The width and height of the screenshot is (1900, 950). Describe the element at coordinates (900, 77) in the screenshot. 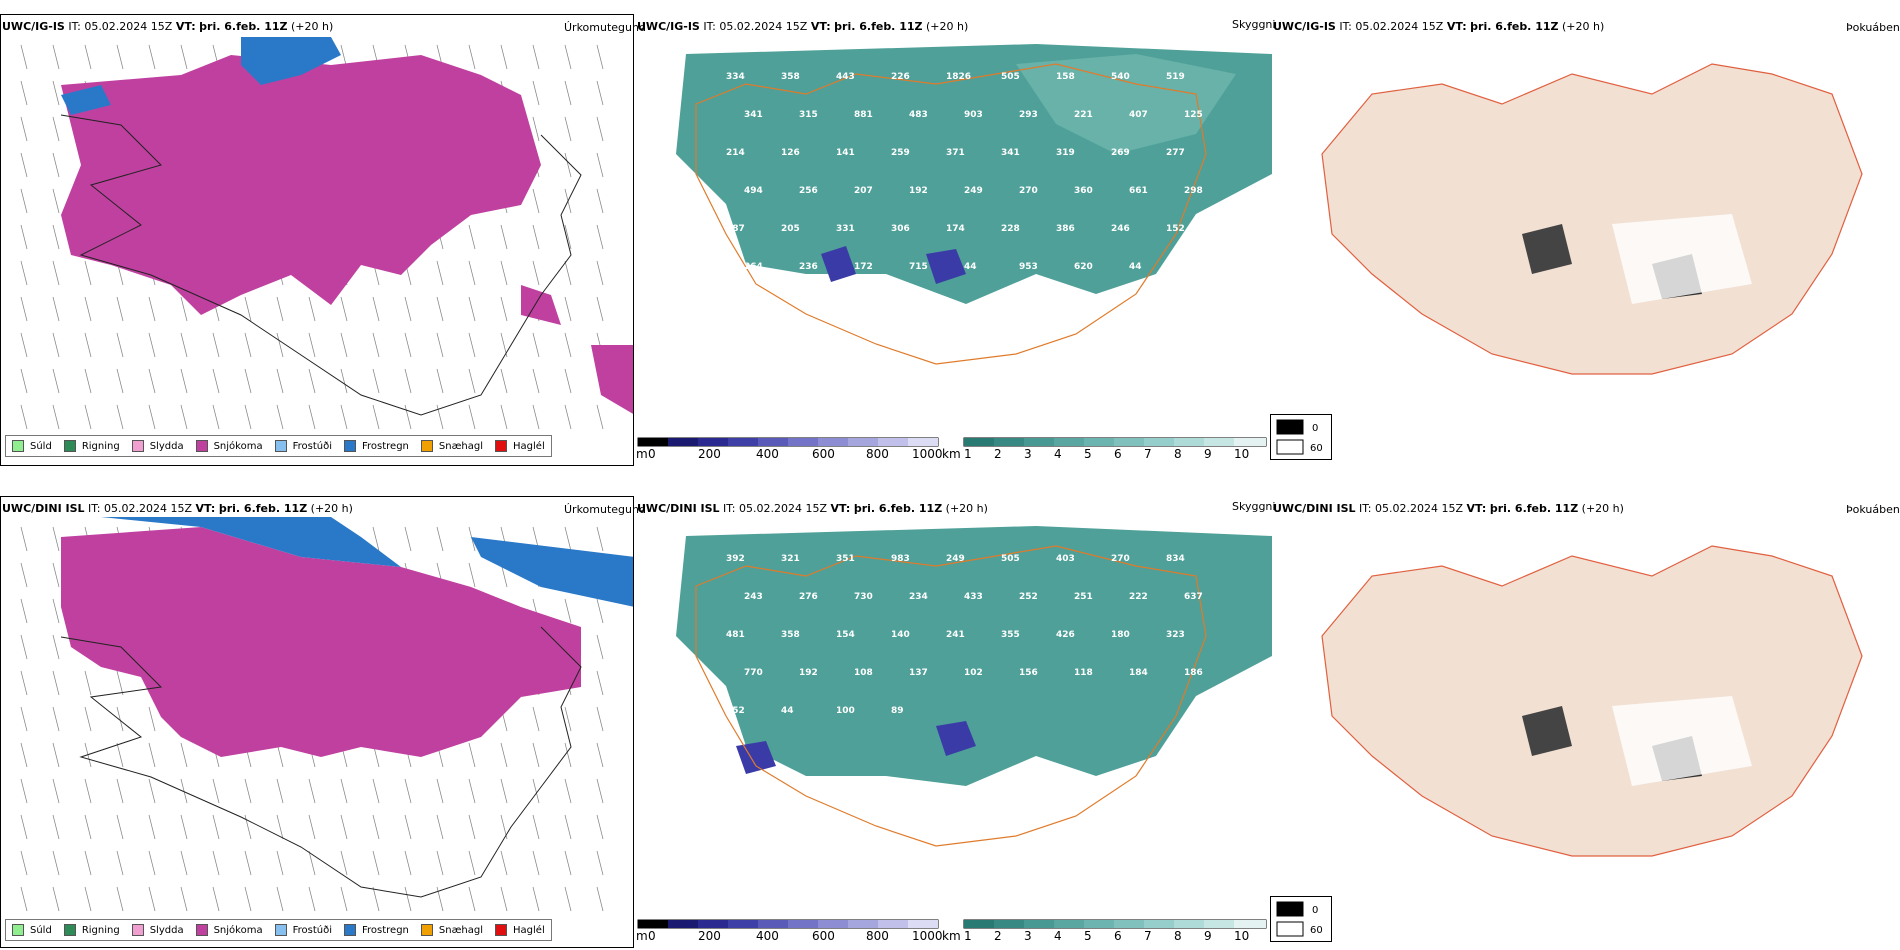

I see `visibility-value-label: 226` at that location.